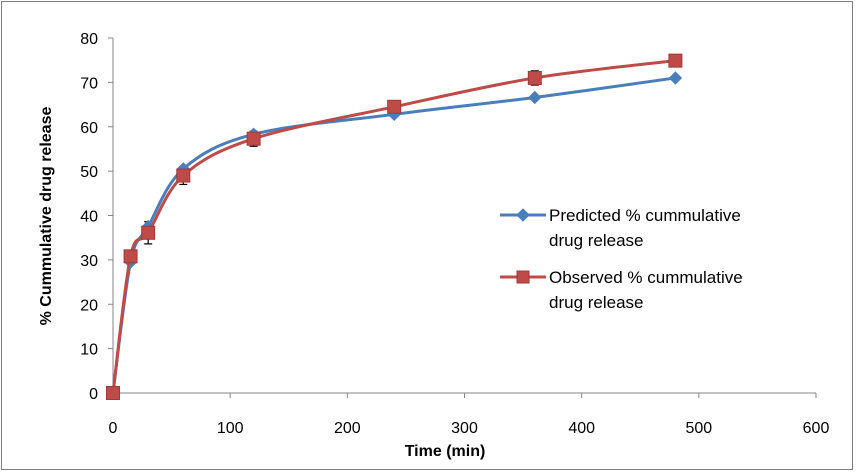 Image resolution: width=856 pixels, height=473 pixels. What do you see at coordinates (698, 428) in the screenshot?
I see `x-tick-label: 500` at bounding box center [698, 428].